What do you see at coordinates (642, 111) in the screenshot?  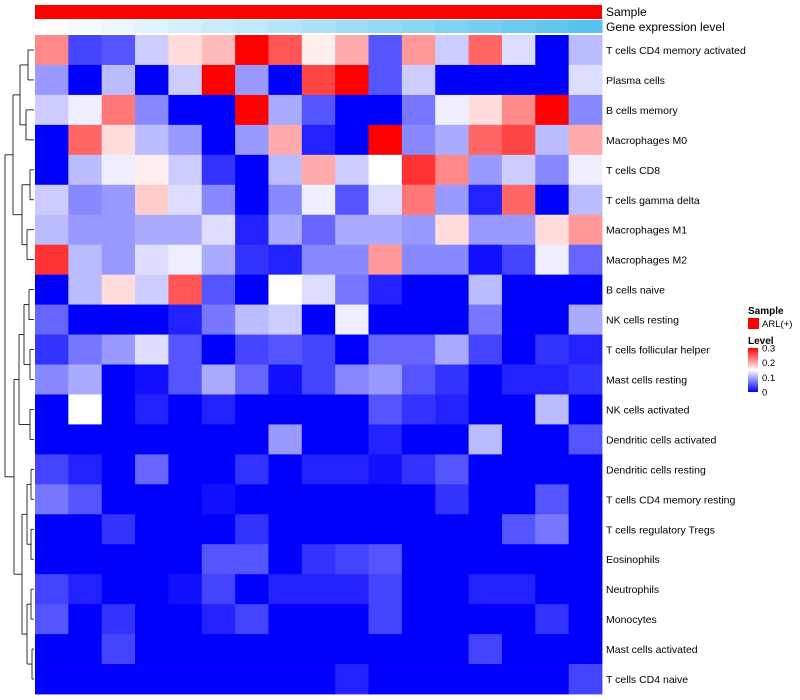 I see `row-label: B cells memory` at bounding box center [642, 111].